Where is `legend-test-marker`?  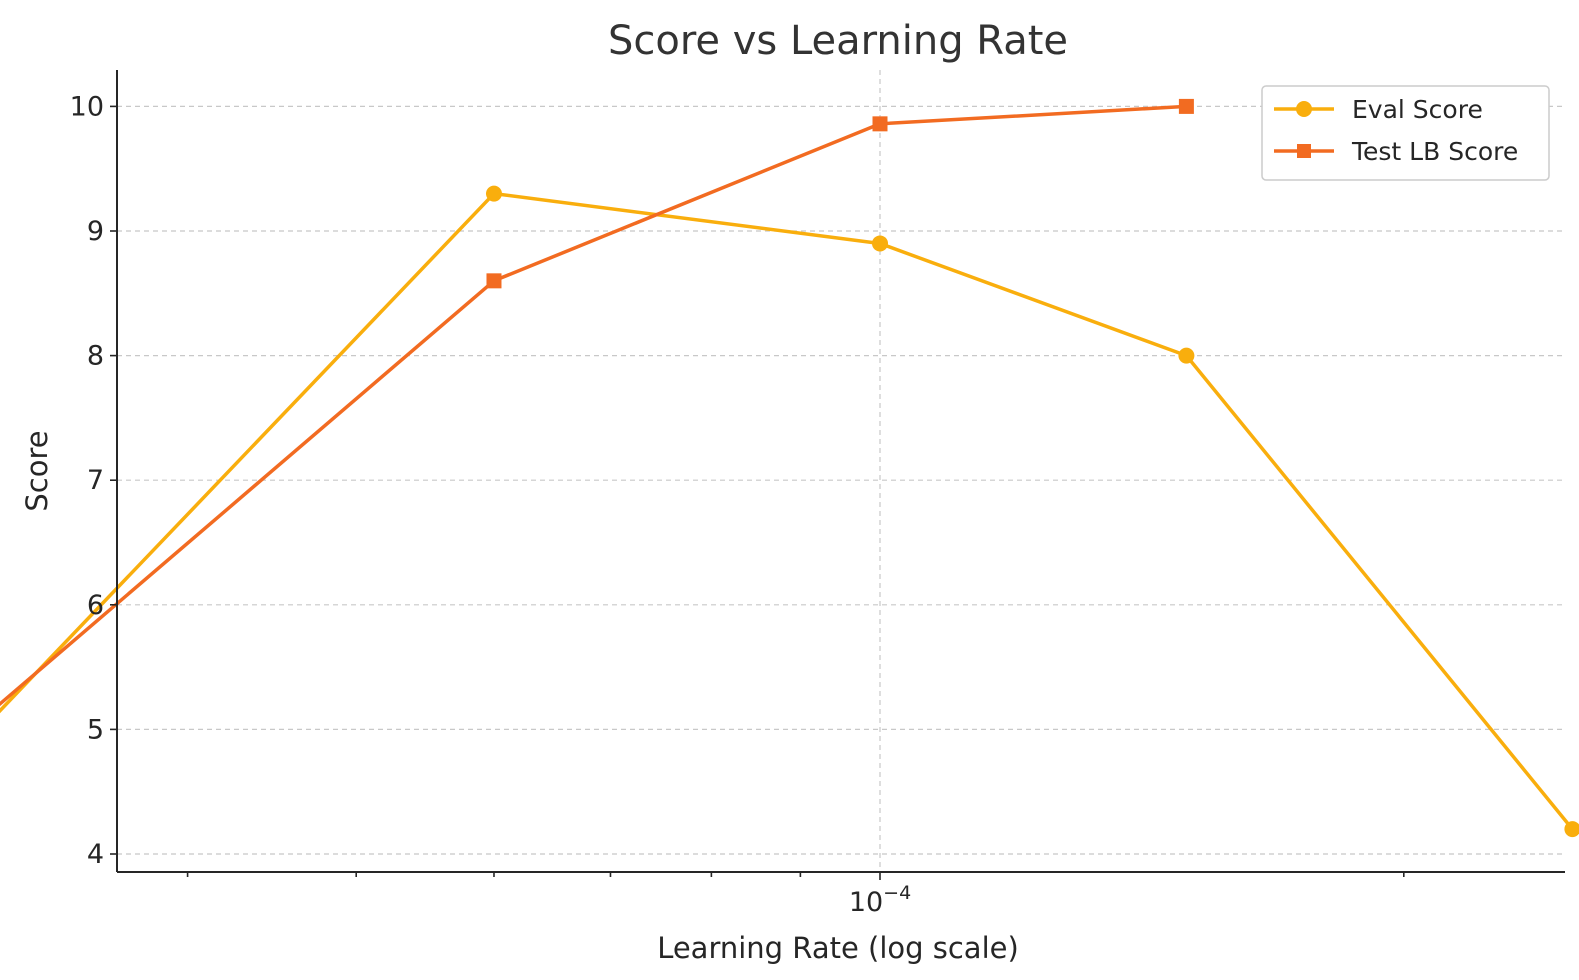 legend-test-marker is located at coordinates (1304, 151).